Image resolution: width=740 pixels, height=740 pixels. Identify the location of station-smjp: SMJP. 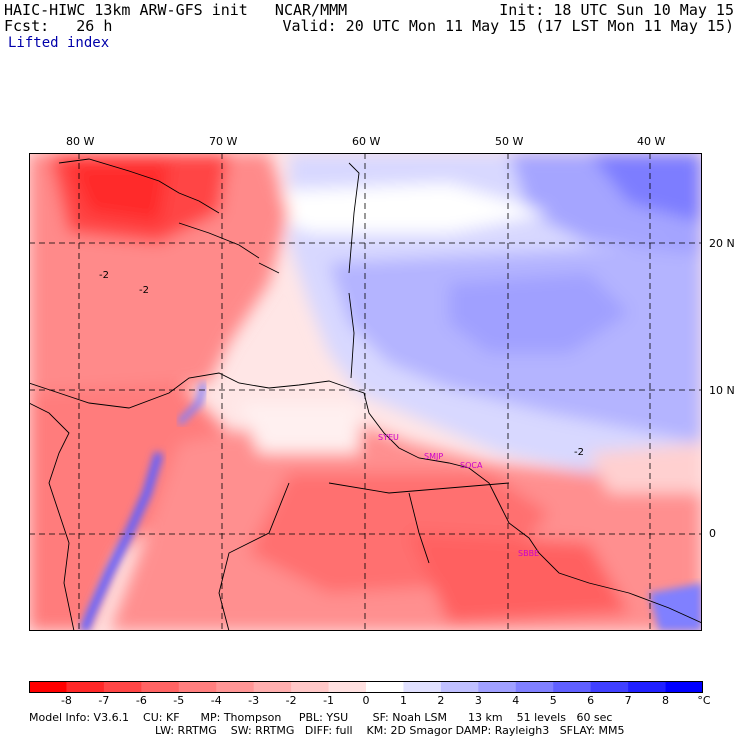
(434, 456).